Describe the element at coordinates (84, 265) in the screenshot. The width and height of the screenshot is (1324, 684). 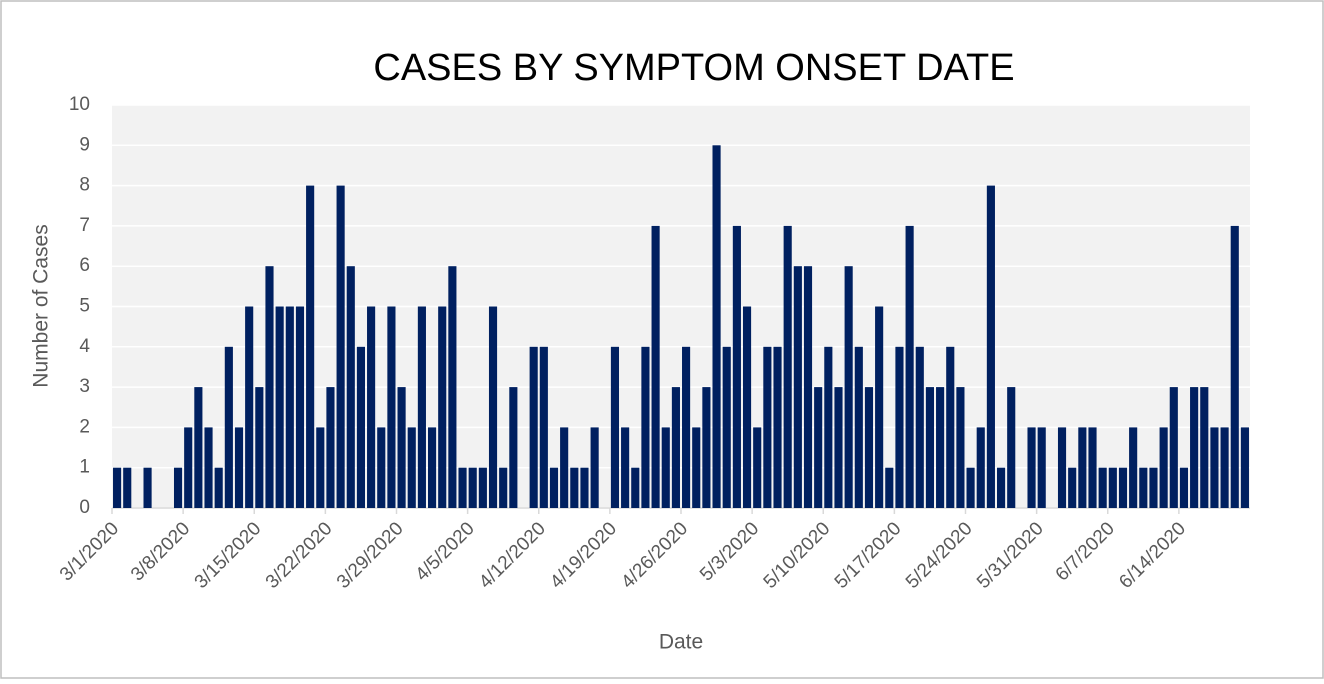
I see `y-tick-label: 6` at that location.